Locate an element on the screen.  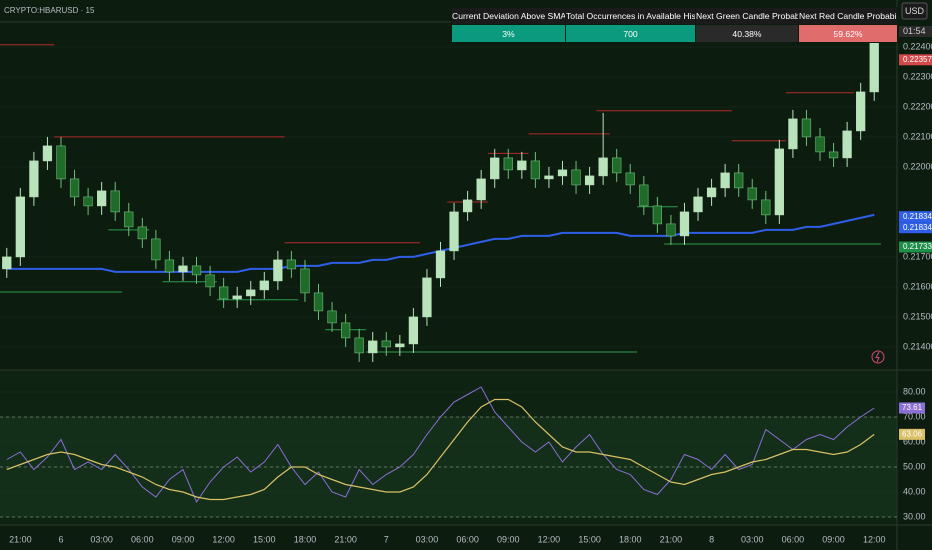
rsi-tag-label: 63.06 is located at coordinates (912, 433).